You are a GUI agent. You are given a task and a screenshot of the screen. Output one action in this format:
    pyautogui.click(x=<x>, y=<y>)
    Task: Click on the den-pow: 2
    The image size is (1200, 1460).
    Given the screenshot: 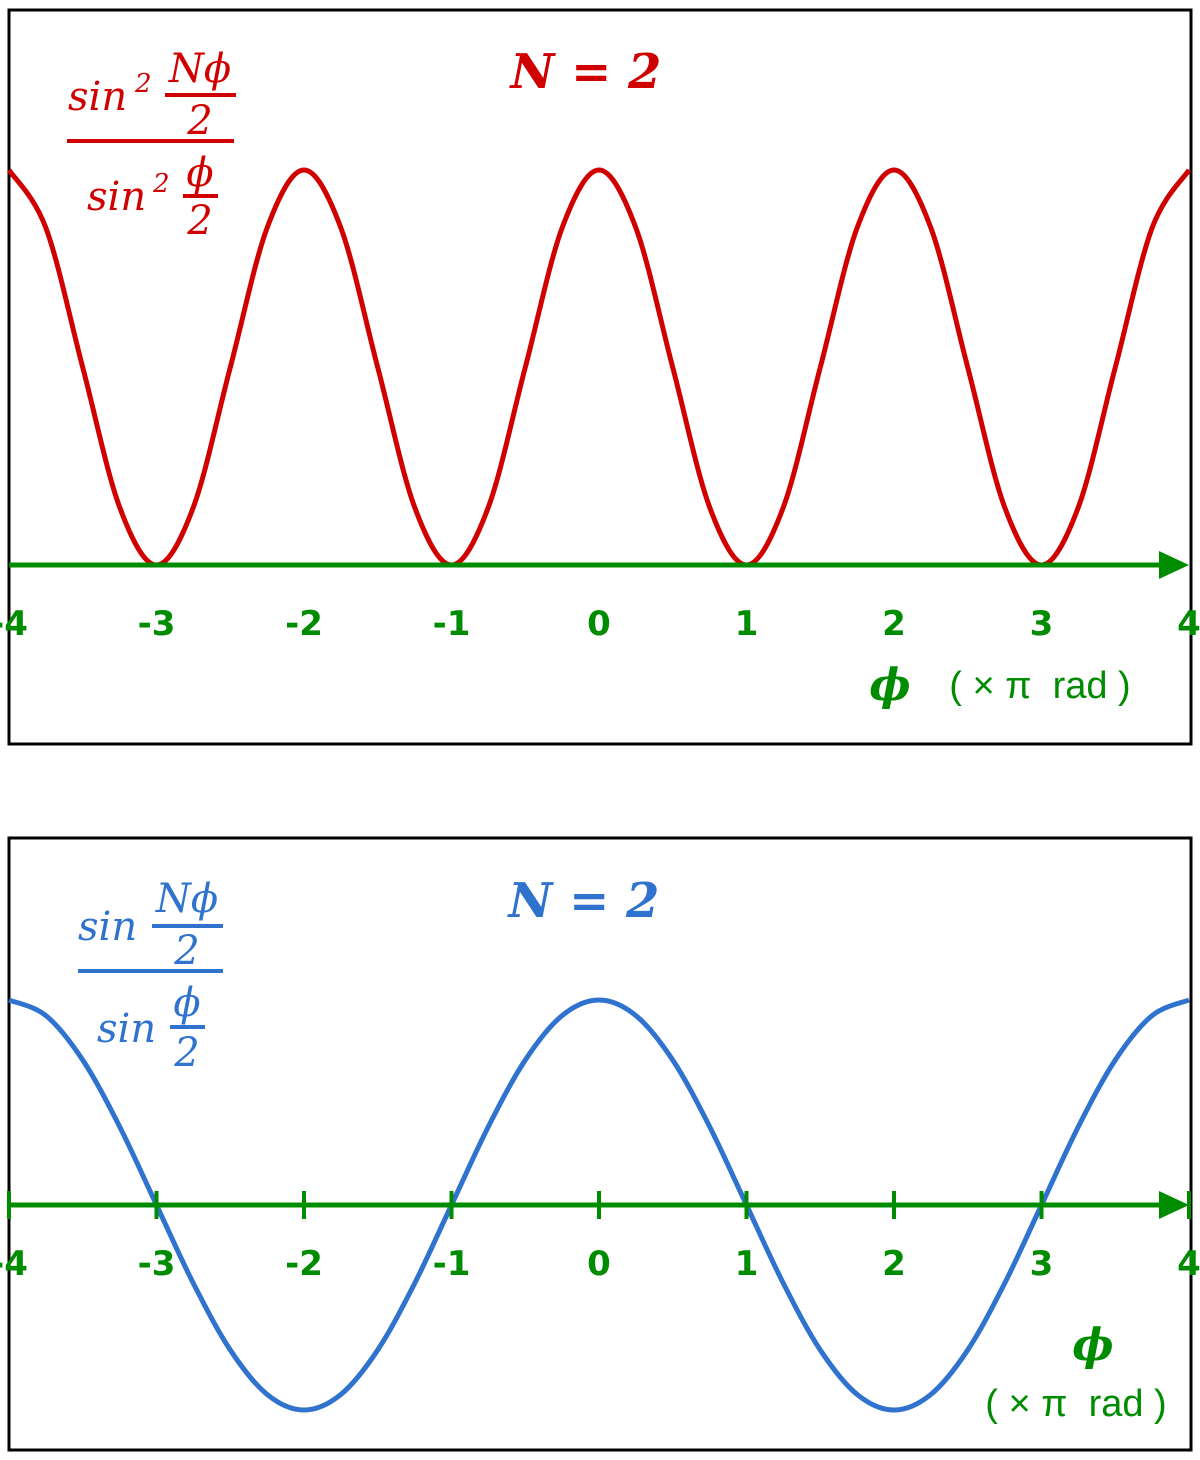 What is the action you would take?
    pyautogui.click(x=161, y=184)
    